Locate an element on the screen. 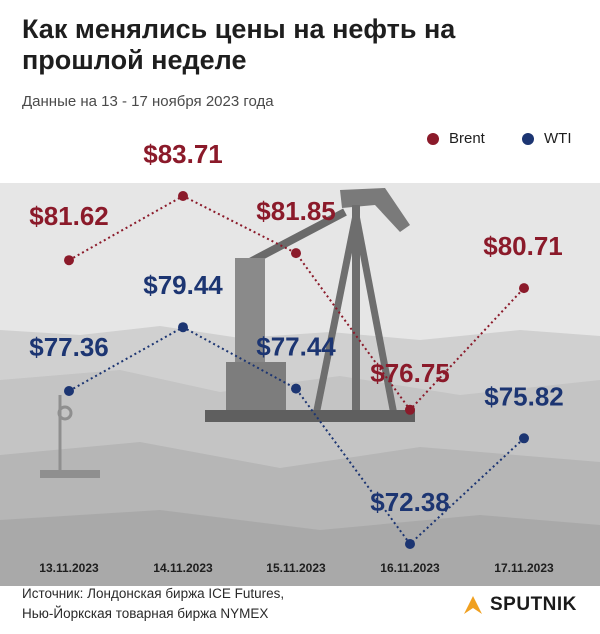 Image resolution: width=600 pixels, height=634 pixels. sputnik-arrow-icon is located at coordinates (473, 605).